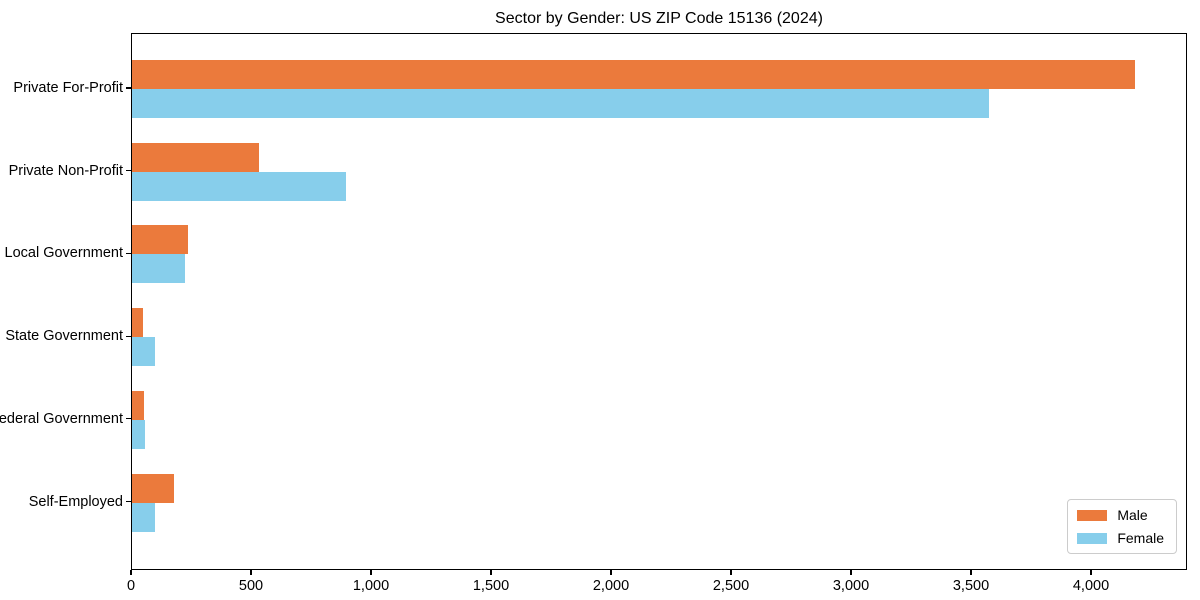  I want to click on y-tick-local-government, so click(128, 253).